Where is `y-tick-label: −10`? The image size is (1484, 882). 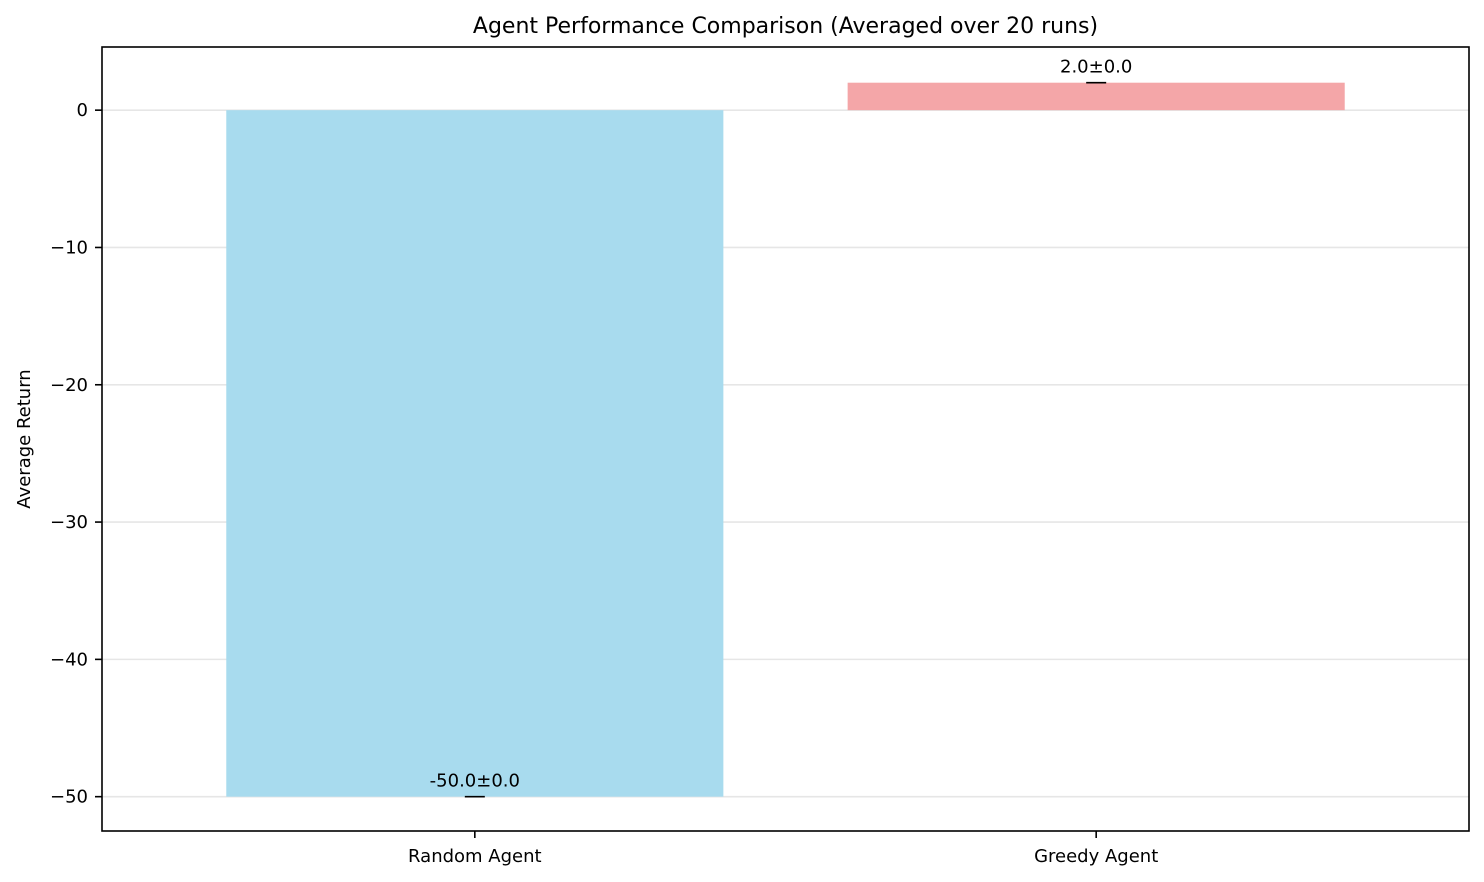
y-tick-label: −10 is located at coordinates (69, 247).